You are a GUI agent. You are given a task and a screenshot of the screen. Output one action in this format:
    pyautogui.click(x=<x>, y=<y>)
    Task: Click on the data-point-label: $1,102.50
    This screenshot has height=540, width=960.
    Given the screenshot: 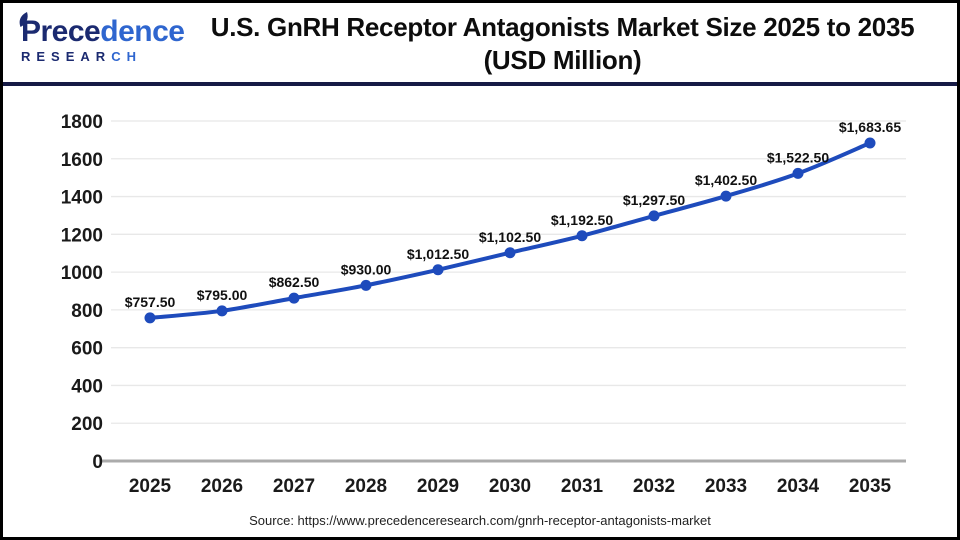 What is the action you would take?
    pyautogui.click(x=510, y=237)
    